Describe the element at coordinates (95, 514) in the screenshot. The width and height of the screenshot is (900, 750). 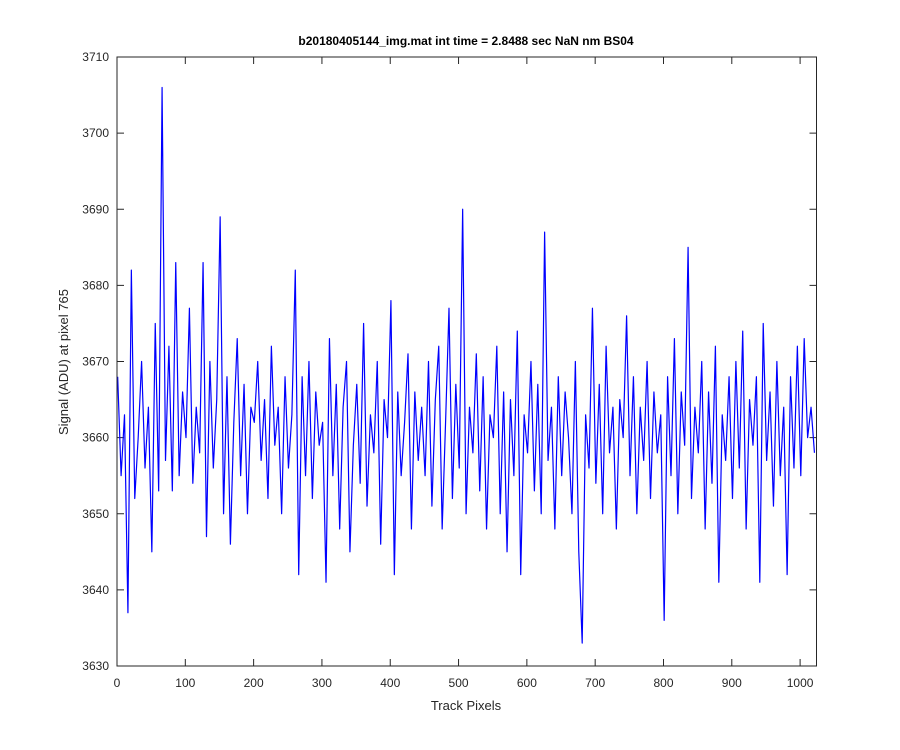
I see `y-tick-label: 3650` at that location.